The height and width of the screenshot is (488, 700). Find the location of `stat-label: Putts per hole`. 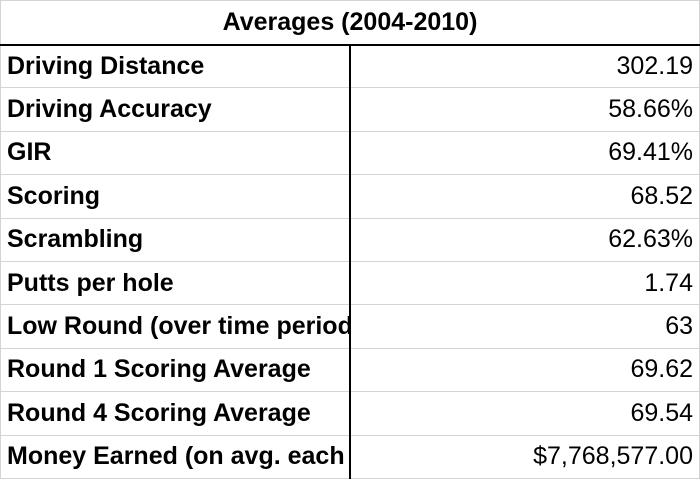

stat-label: Putts per hole is located at coordinates (175, 283).